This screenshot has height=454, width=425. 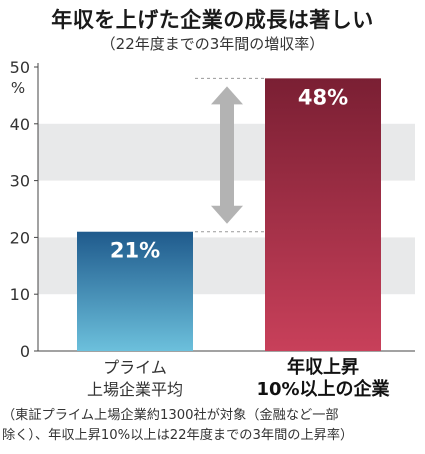 What do you see at coordinates (212, 20) in the screenshot?
I see `chart-title: 年収を上げた企業の成長は著しい` at bounding box center [212, 20].